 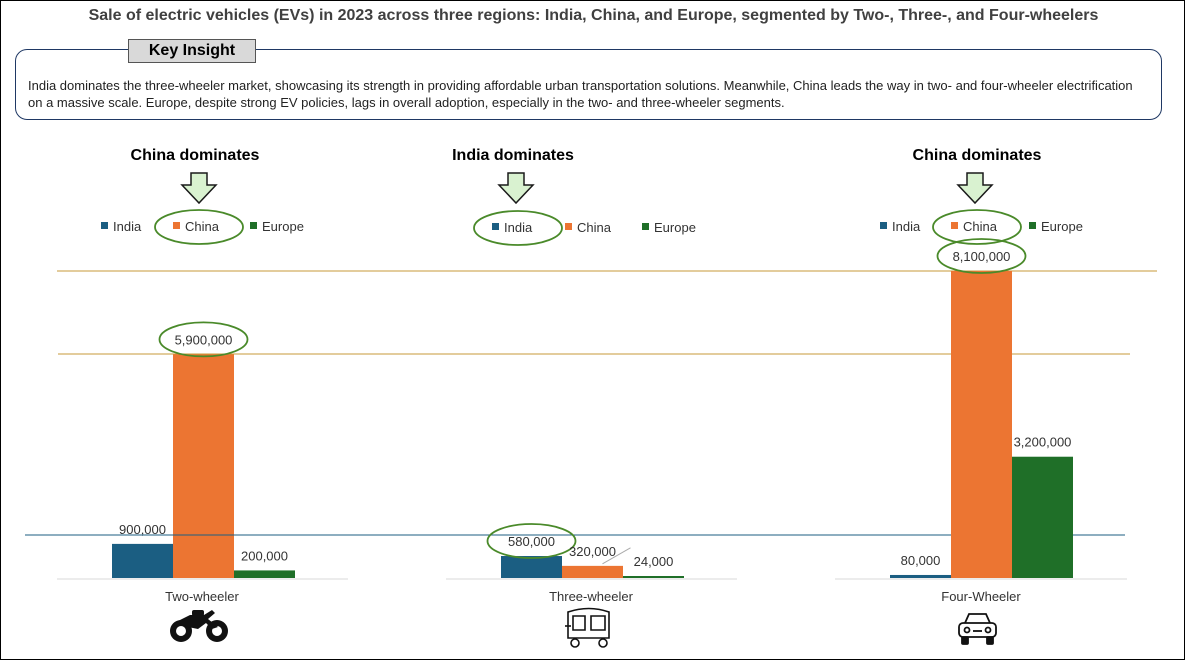 What do you see at coordinates (988, 630) in the screenshot?
I see `car-headlight-right` at bounding box center [988, 630].